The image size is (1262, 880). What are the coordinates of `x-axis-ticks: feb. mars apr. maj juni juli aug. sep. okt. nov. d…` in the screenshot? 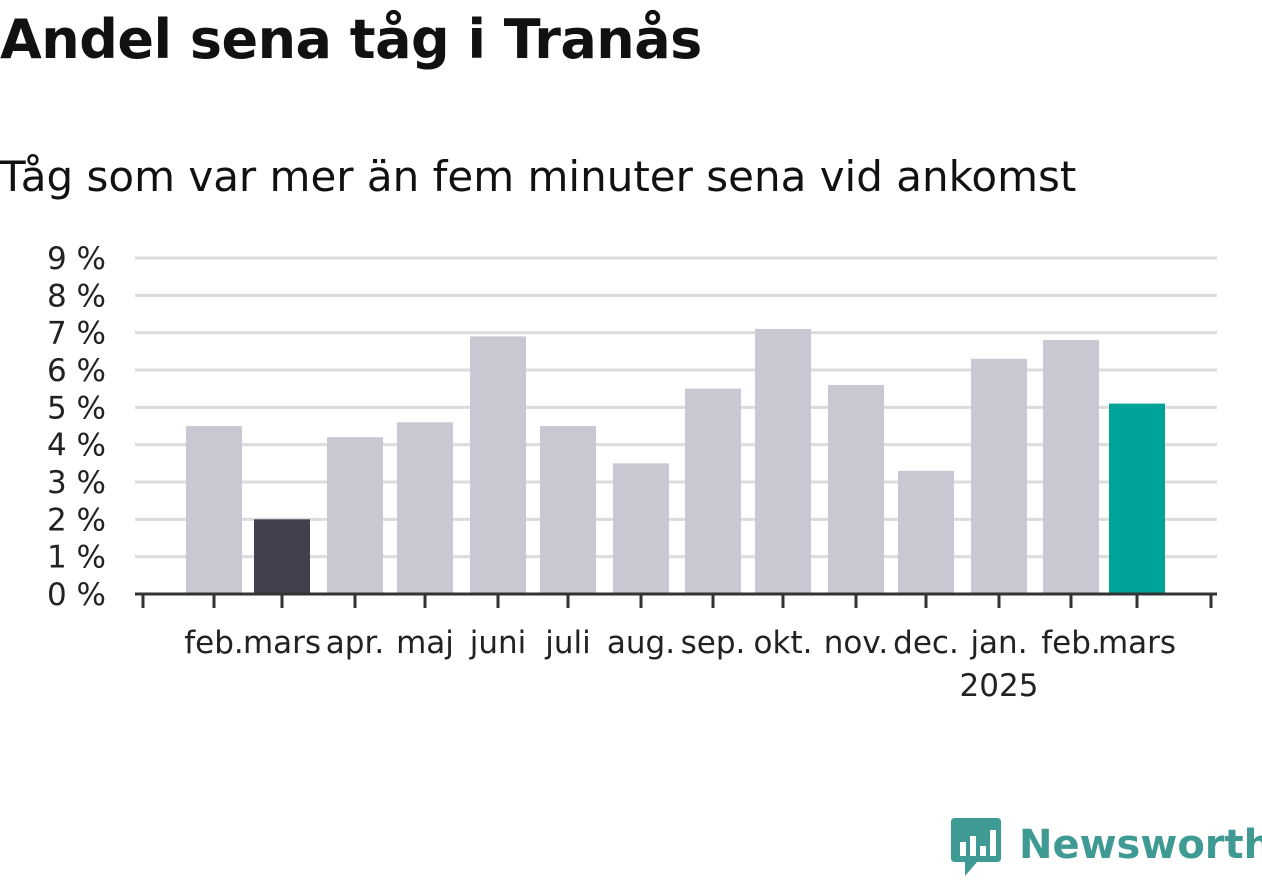 It's located at (680, 664).